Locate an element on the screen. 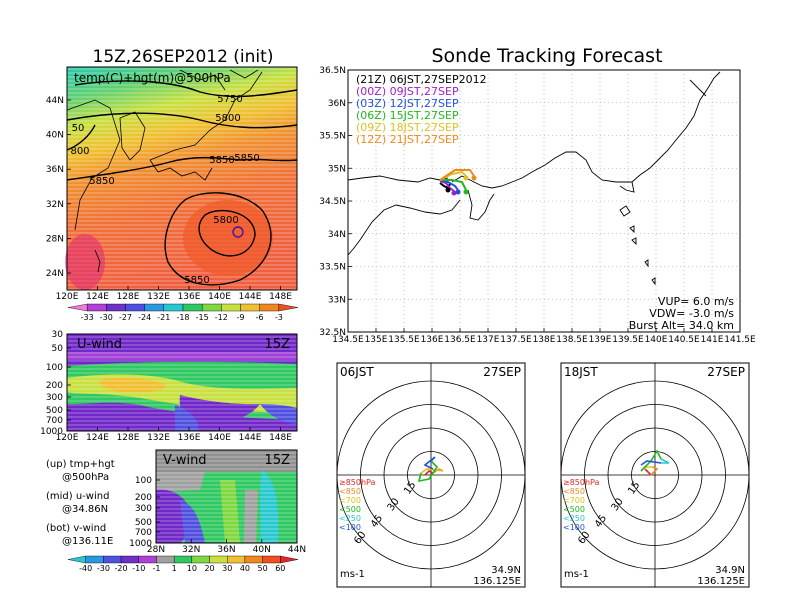 Image resolution: width=792 pixels, height=612 pixels. lat-tick-label: 36N is located at coordinates (226, 550).